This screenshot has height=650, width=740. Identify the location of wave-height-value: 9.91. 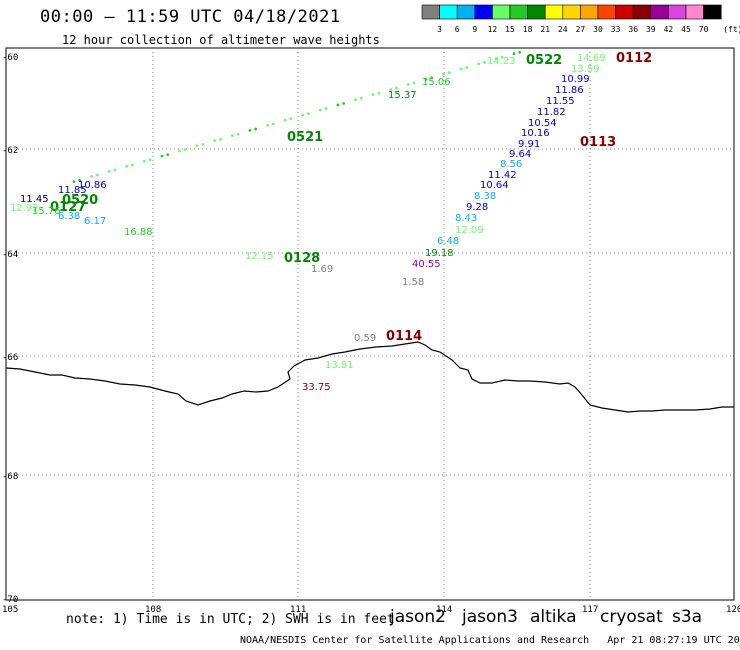
(529, 144).